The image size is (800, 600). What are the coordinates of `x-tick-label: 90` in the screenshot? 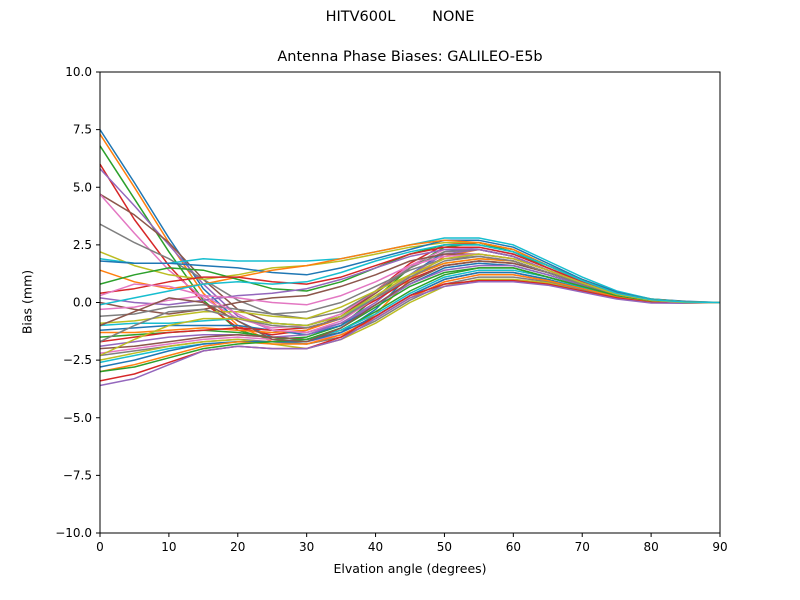 It's located at (719, 547).